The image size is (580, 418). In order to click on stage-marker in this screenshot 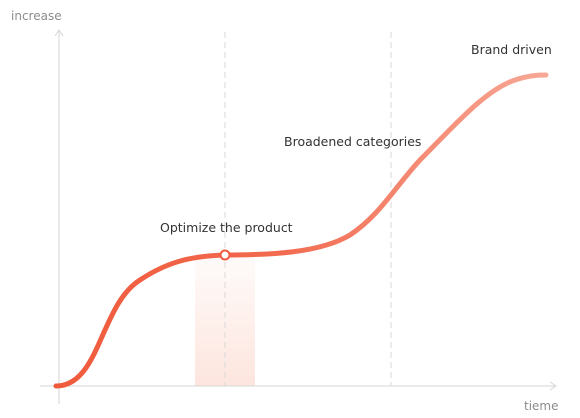, I will do `click(225, 255)`.